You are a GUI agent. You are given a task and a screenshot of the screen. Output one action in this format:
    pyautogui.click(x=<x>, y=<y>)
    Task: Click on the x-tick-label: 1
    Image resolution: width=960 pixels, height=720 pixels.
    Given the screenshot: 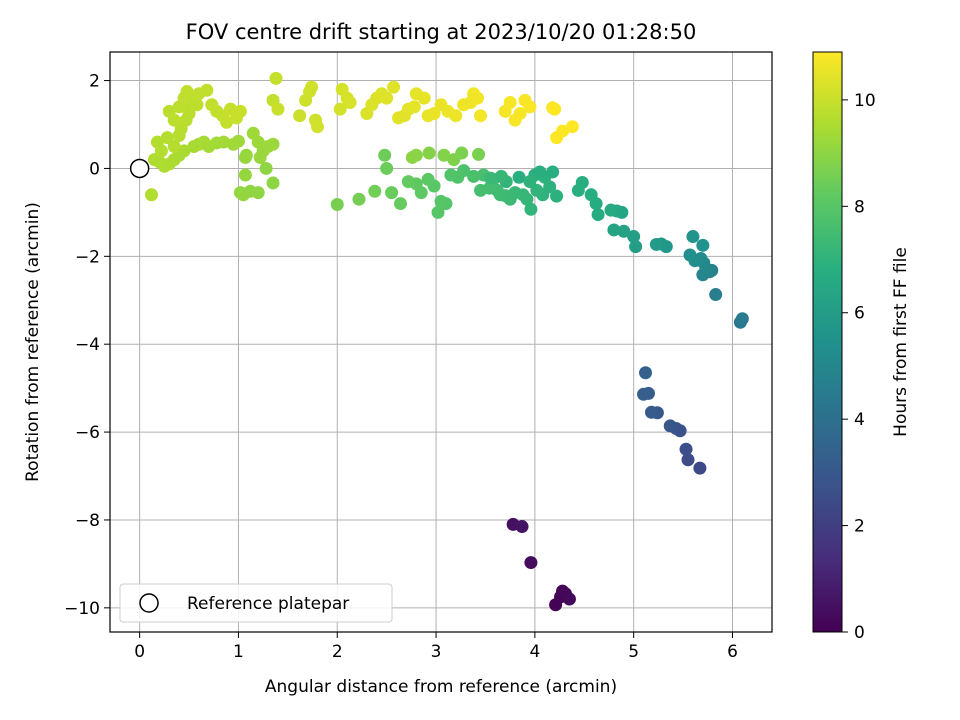 What is the action you would take?
    pyautogui.click(x=238, y=652)
    